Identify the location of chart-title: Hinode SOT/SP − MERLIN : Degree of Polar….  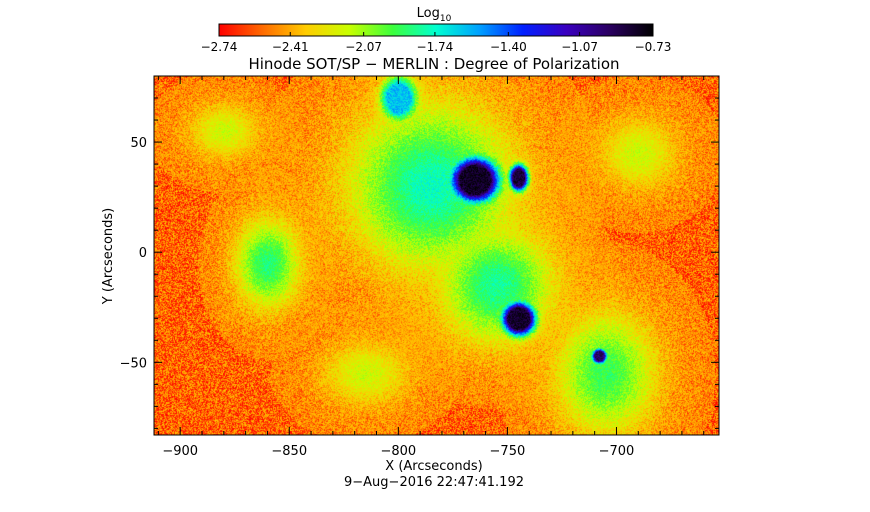
(433, 64).